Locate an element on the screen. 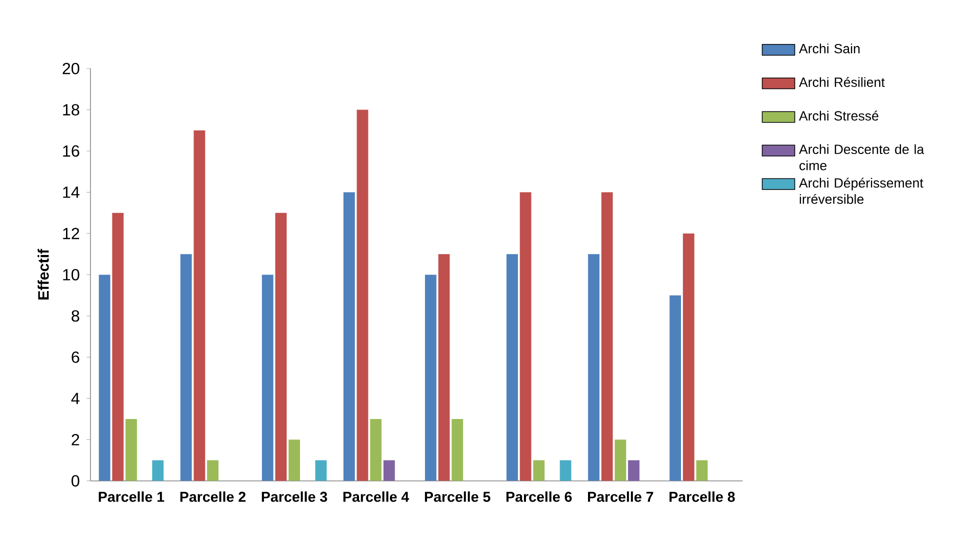  y-tick-label: 20 is located at coordinates (71, 68).